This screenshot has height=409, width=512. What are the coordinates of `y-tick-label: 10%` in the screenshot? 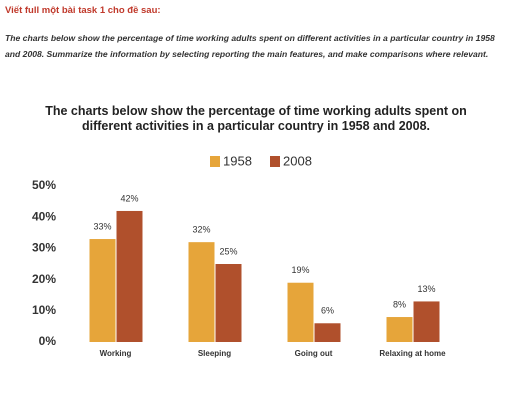 It's located at (44, 310).